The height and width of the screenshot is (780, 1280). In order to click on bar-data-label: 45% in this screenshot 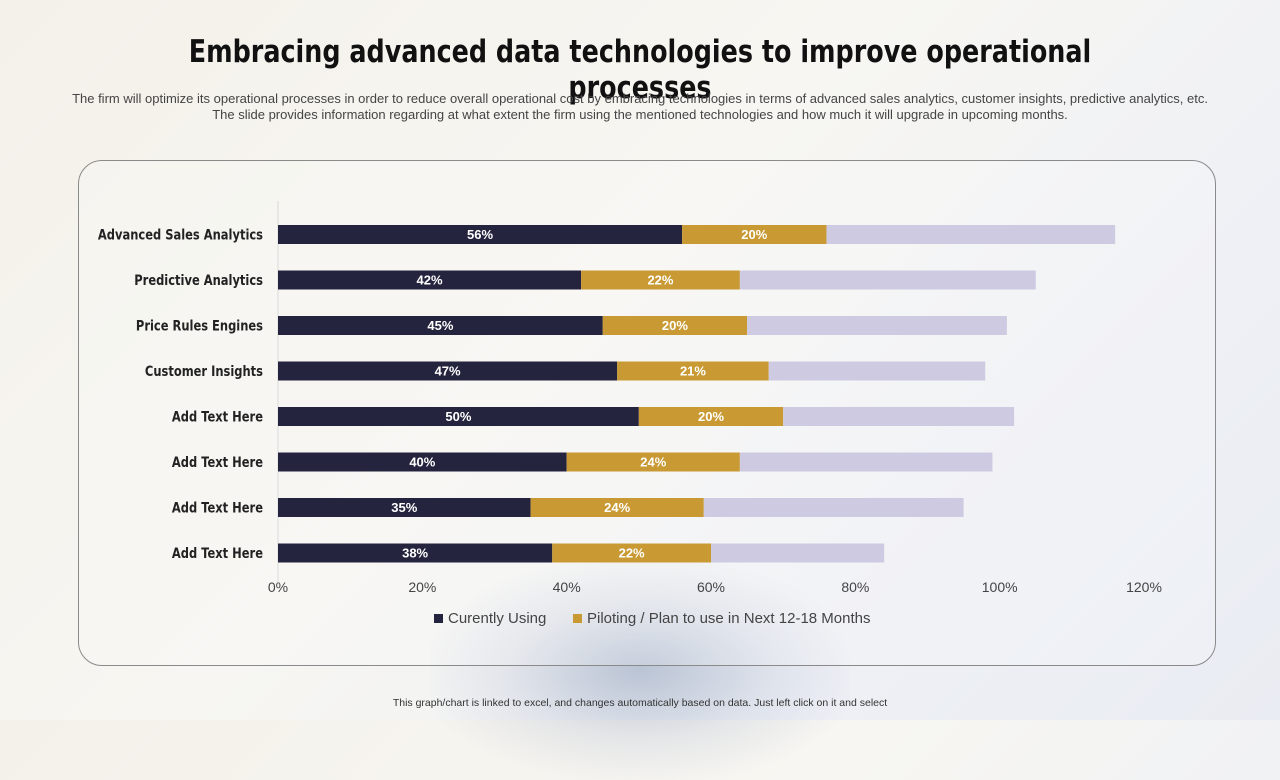, I will do `click(440, 325)`.